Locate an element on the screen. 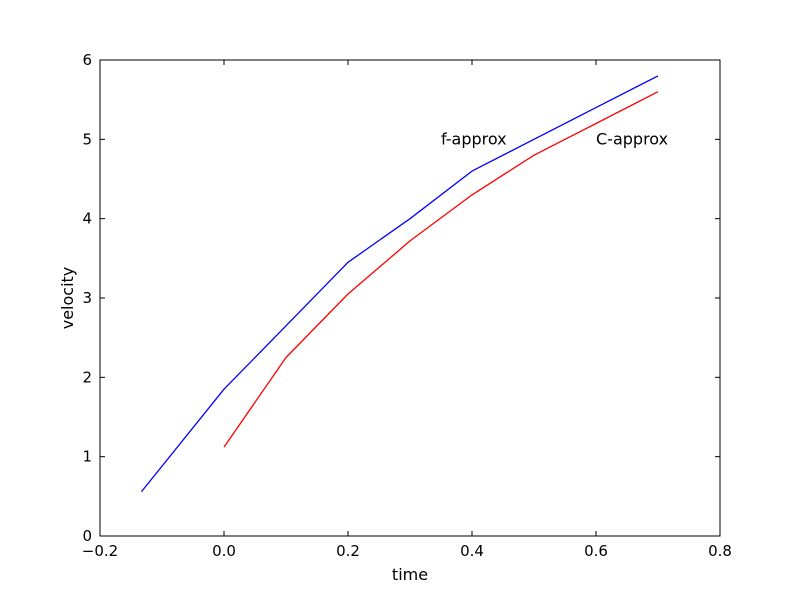 The width and height of the screenshot is (800, 595). x-tick-label: 0.0 is located at coordinates (224, 551).